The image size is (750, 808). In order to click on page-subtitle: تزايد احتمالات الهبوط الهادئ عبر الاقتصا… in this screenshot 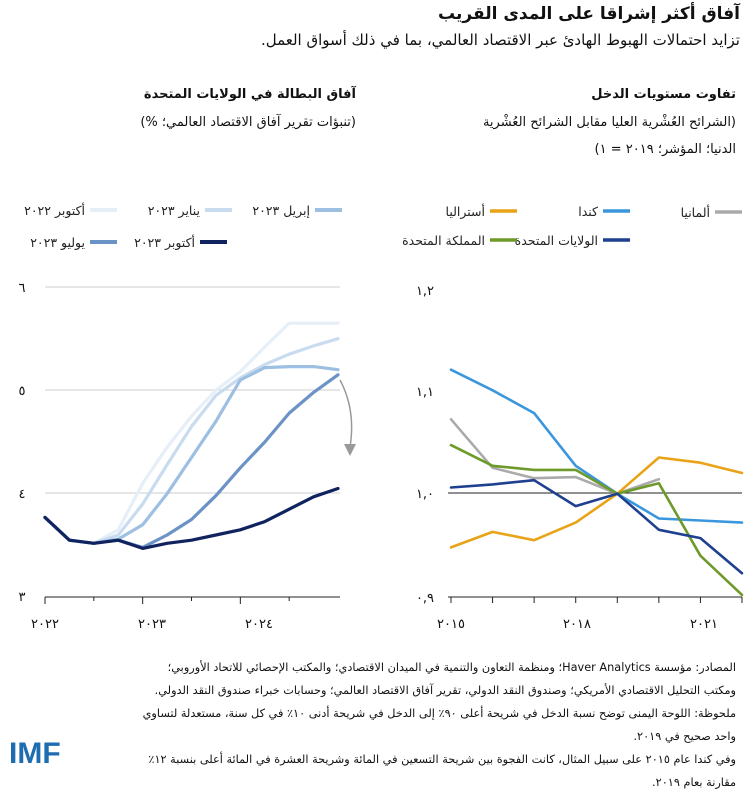, I will do `click(500, 40)`.